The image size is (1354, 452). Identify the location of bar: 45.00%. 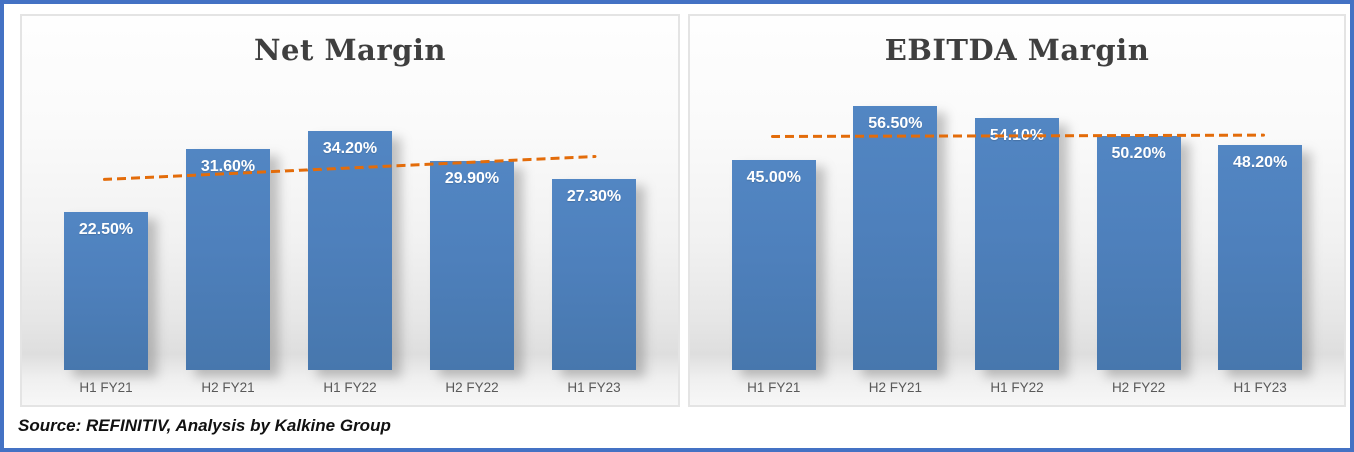
(773, 265).